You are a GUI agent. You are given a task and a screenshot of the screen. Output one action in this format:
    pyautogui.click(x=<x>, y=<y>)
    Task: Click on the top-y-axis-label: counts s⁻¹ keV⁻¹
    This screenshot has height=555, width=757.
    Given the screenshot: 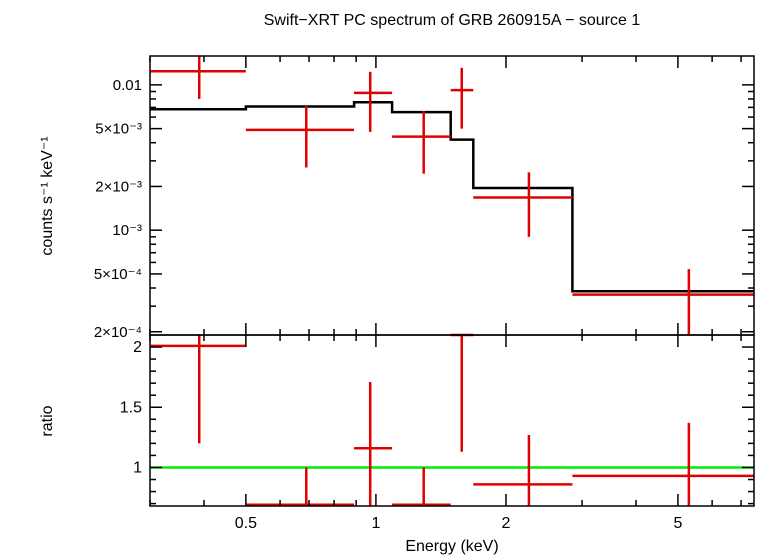 What is the action you would take?
    pyautogui.click(x=47, y=195)
    